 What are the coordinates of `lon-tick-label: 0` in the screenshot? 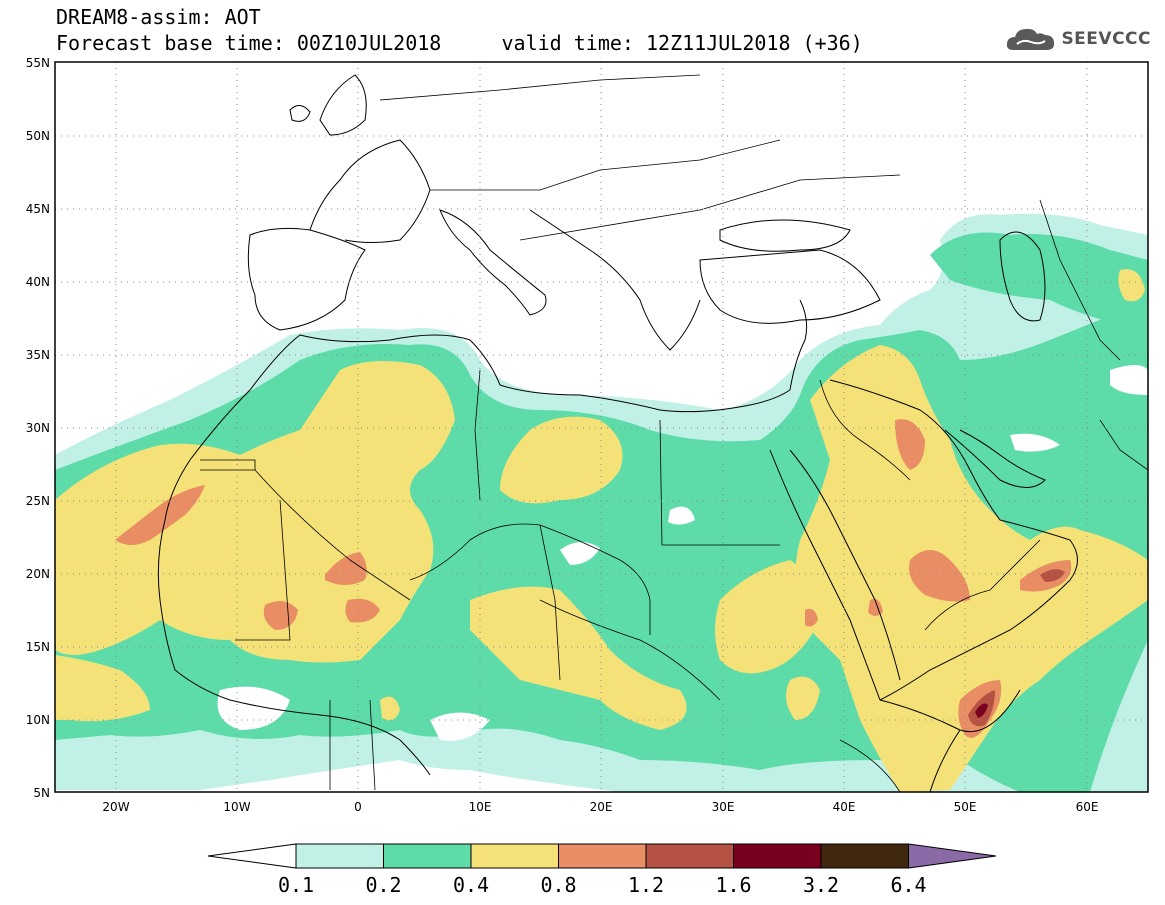 It's located at (358, 807).